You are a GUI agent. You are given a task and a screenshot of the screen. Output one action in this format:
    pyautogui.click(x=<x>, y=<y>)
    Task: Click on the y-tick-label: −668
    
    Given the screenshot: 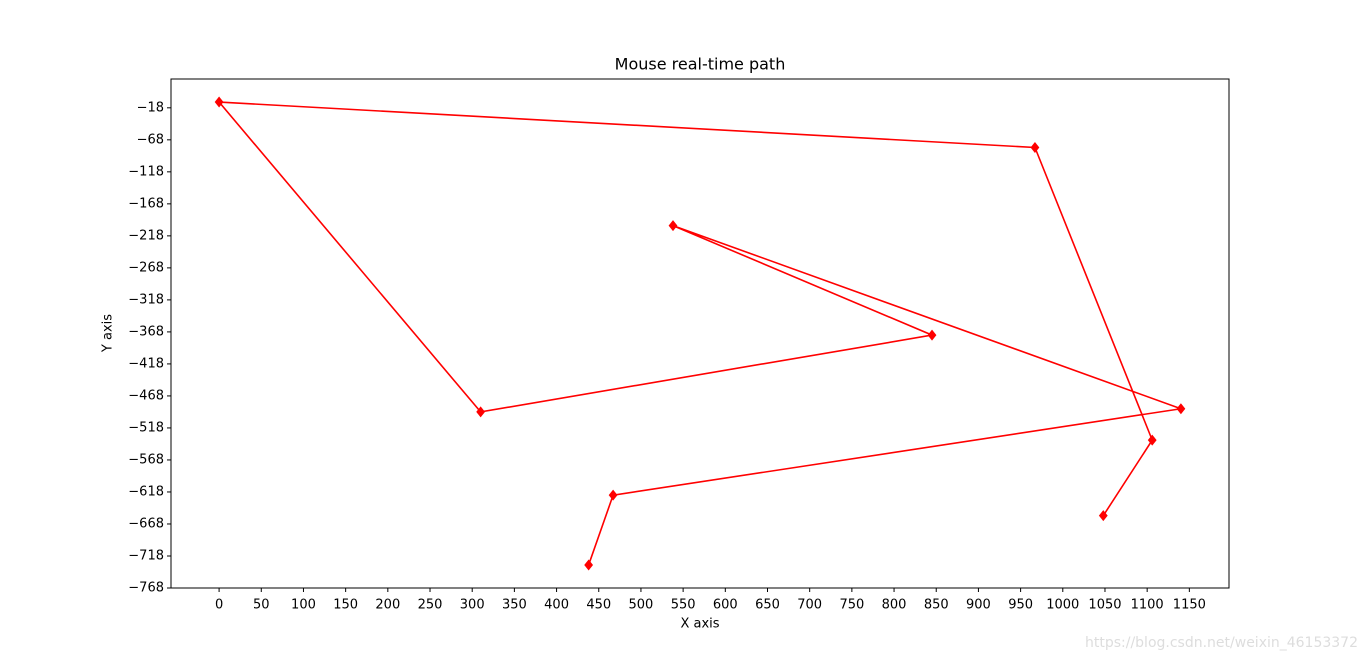 What is the action you would take?
    pyautogui.click(x=146, y=523)
    